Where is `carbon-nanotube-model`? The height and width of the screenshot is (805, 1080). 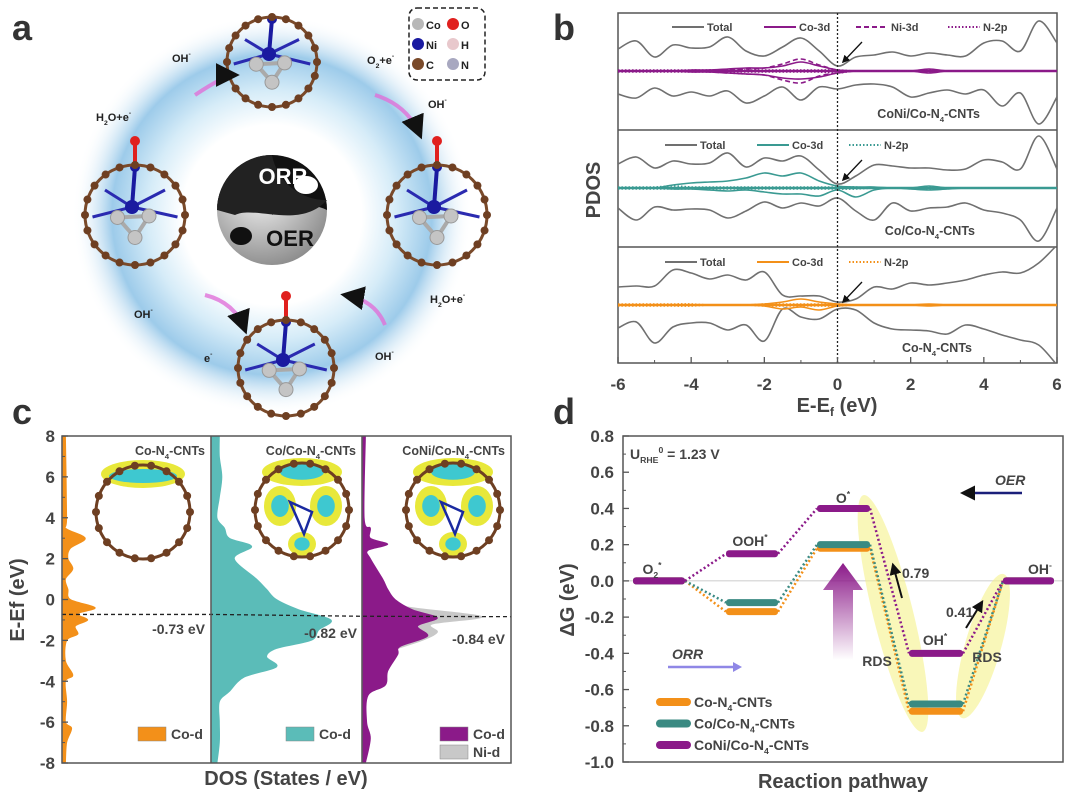
carbon-nanotube-model is located at coordinates (272, 62).